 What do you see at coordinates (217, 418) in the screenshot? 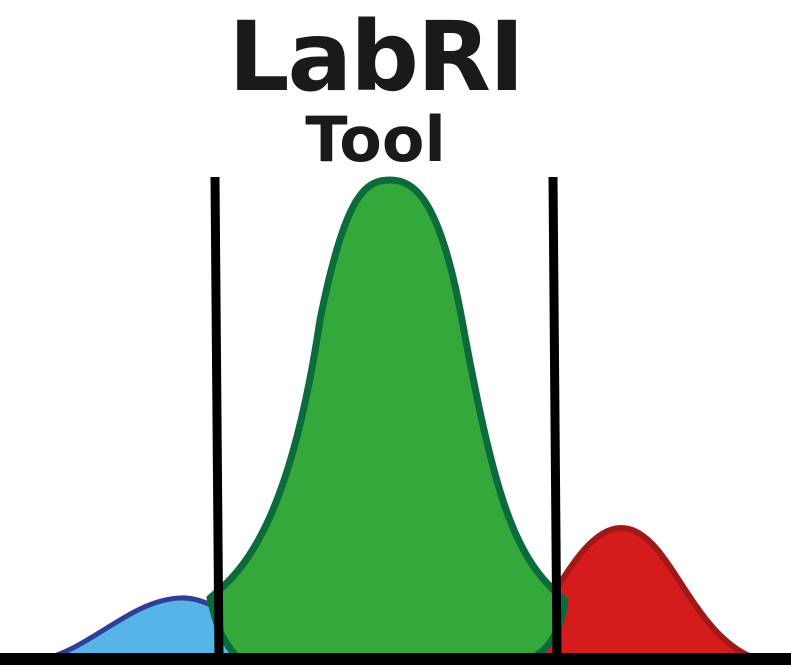
I see `left-reference-line` at bounding box center [217, 418].